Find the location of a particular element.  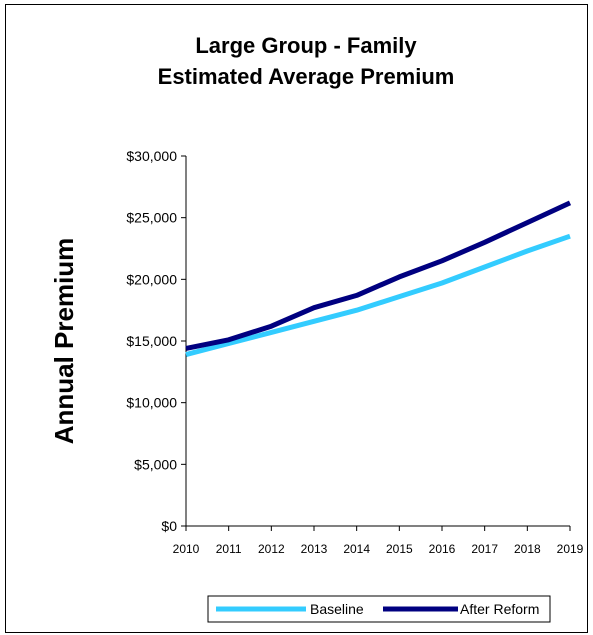

y-tick-label: $10,000 is located at coordinates (151, 403).